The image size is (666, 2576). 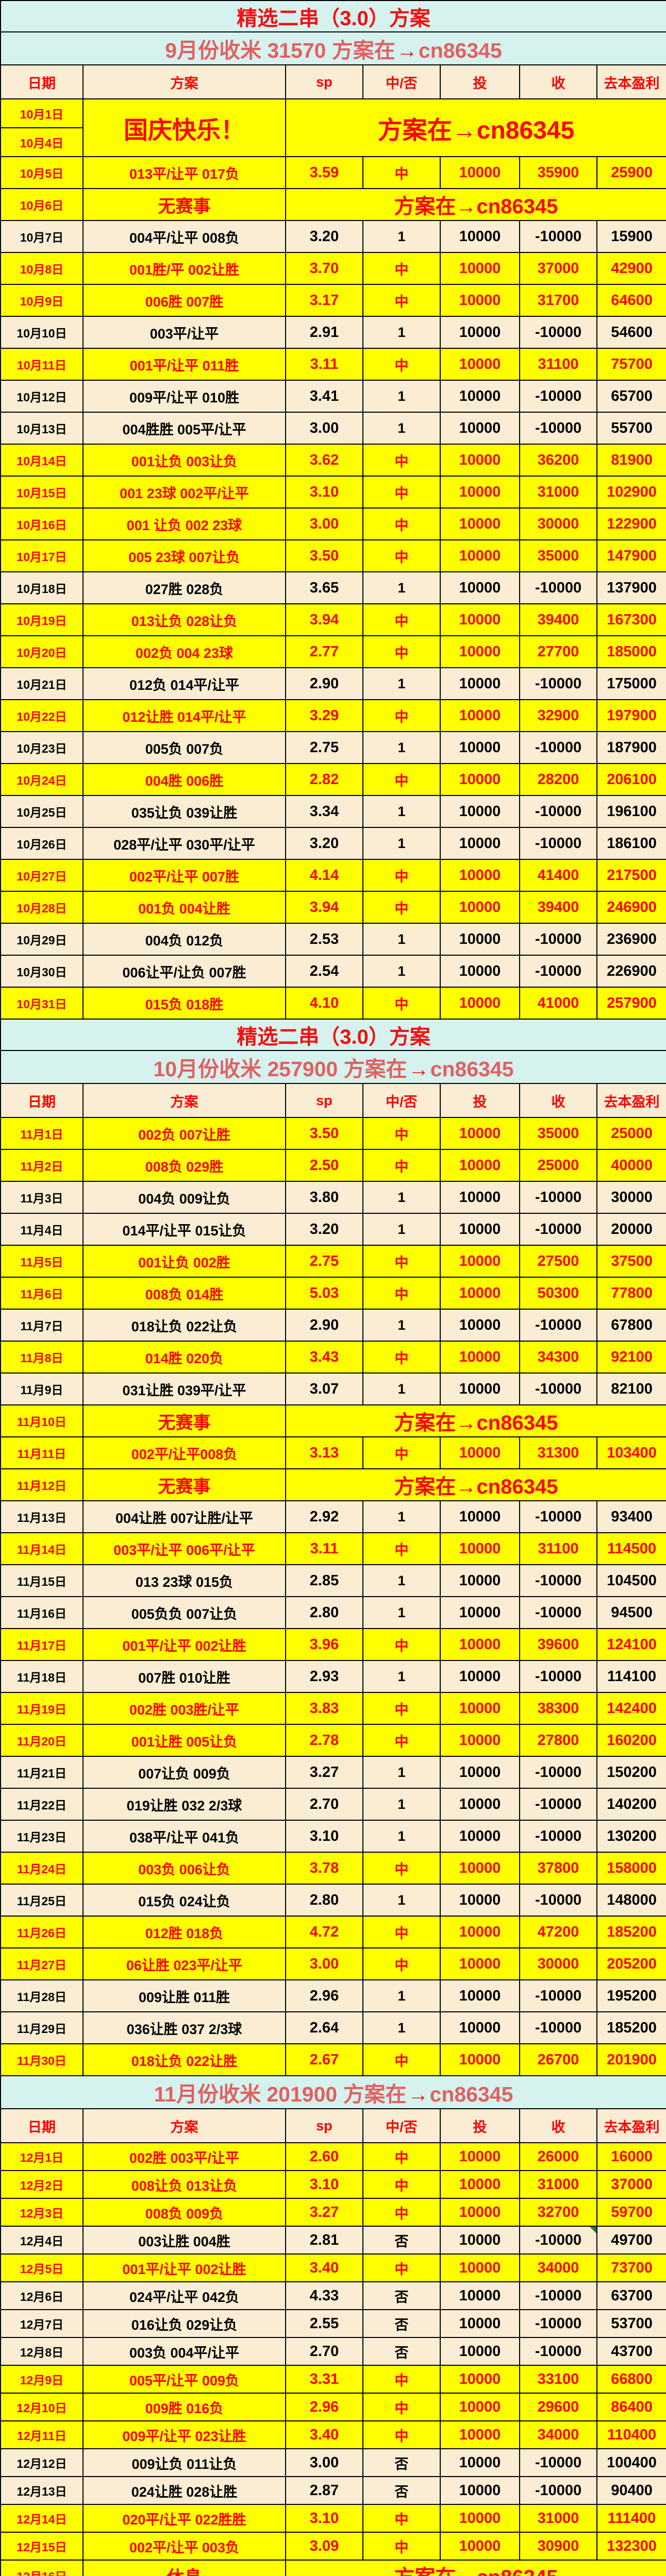 I want to click on date-cell: 11月21日, so click(x=42, y=1773).